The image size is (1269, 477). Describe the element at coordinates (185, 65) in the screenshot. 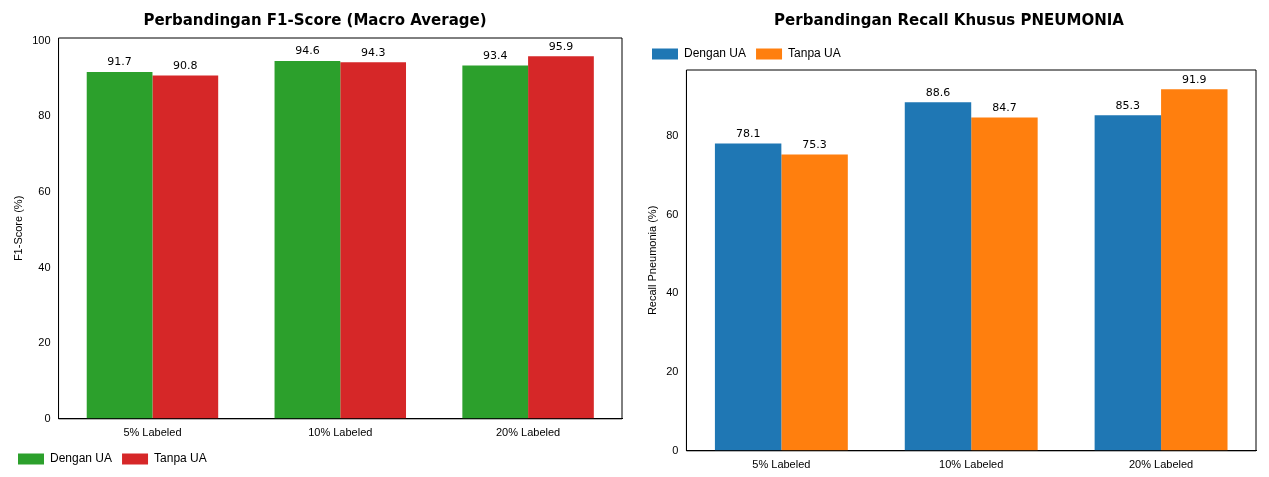

I see `data-label: 90.8` at that location.